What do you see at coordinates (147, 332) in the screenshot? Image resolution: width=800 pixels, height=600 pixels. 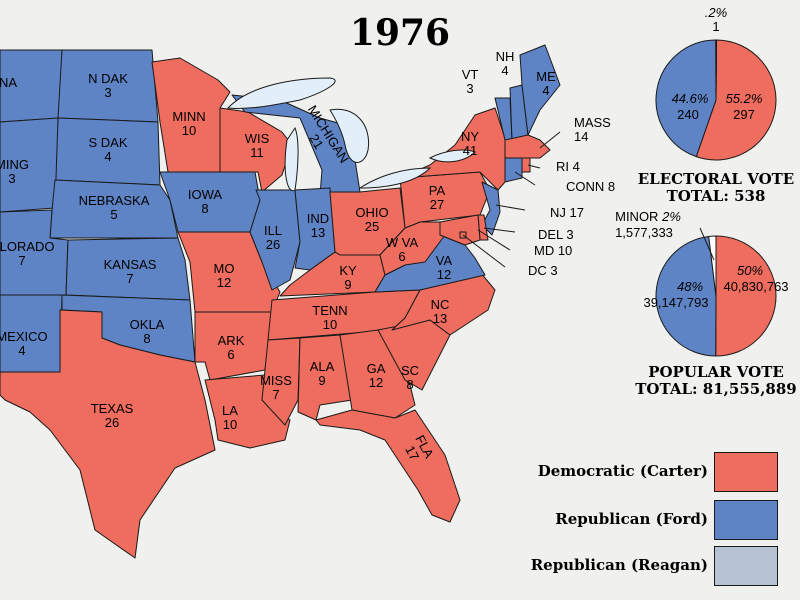 I see `state-label-okla: OKLA 8` at bounding box center [147, 332].